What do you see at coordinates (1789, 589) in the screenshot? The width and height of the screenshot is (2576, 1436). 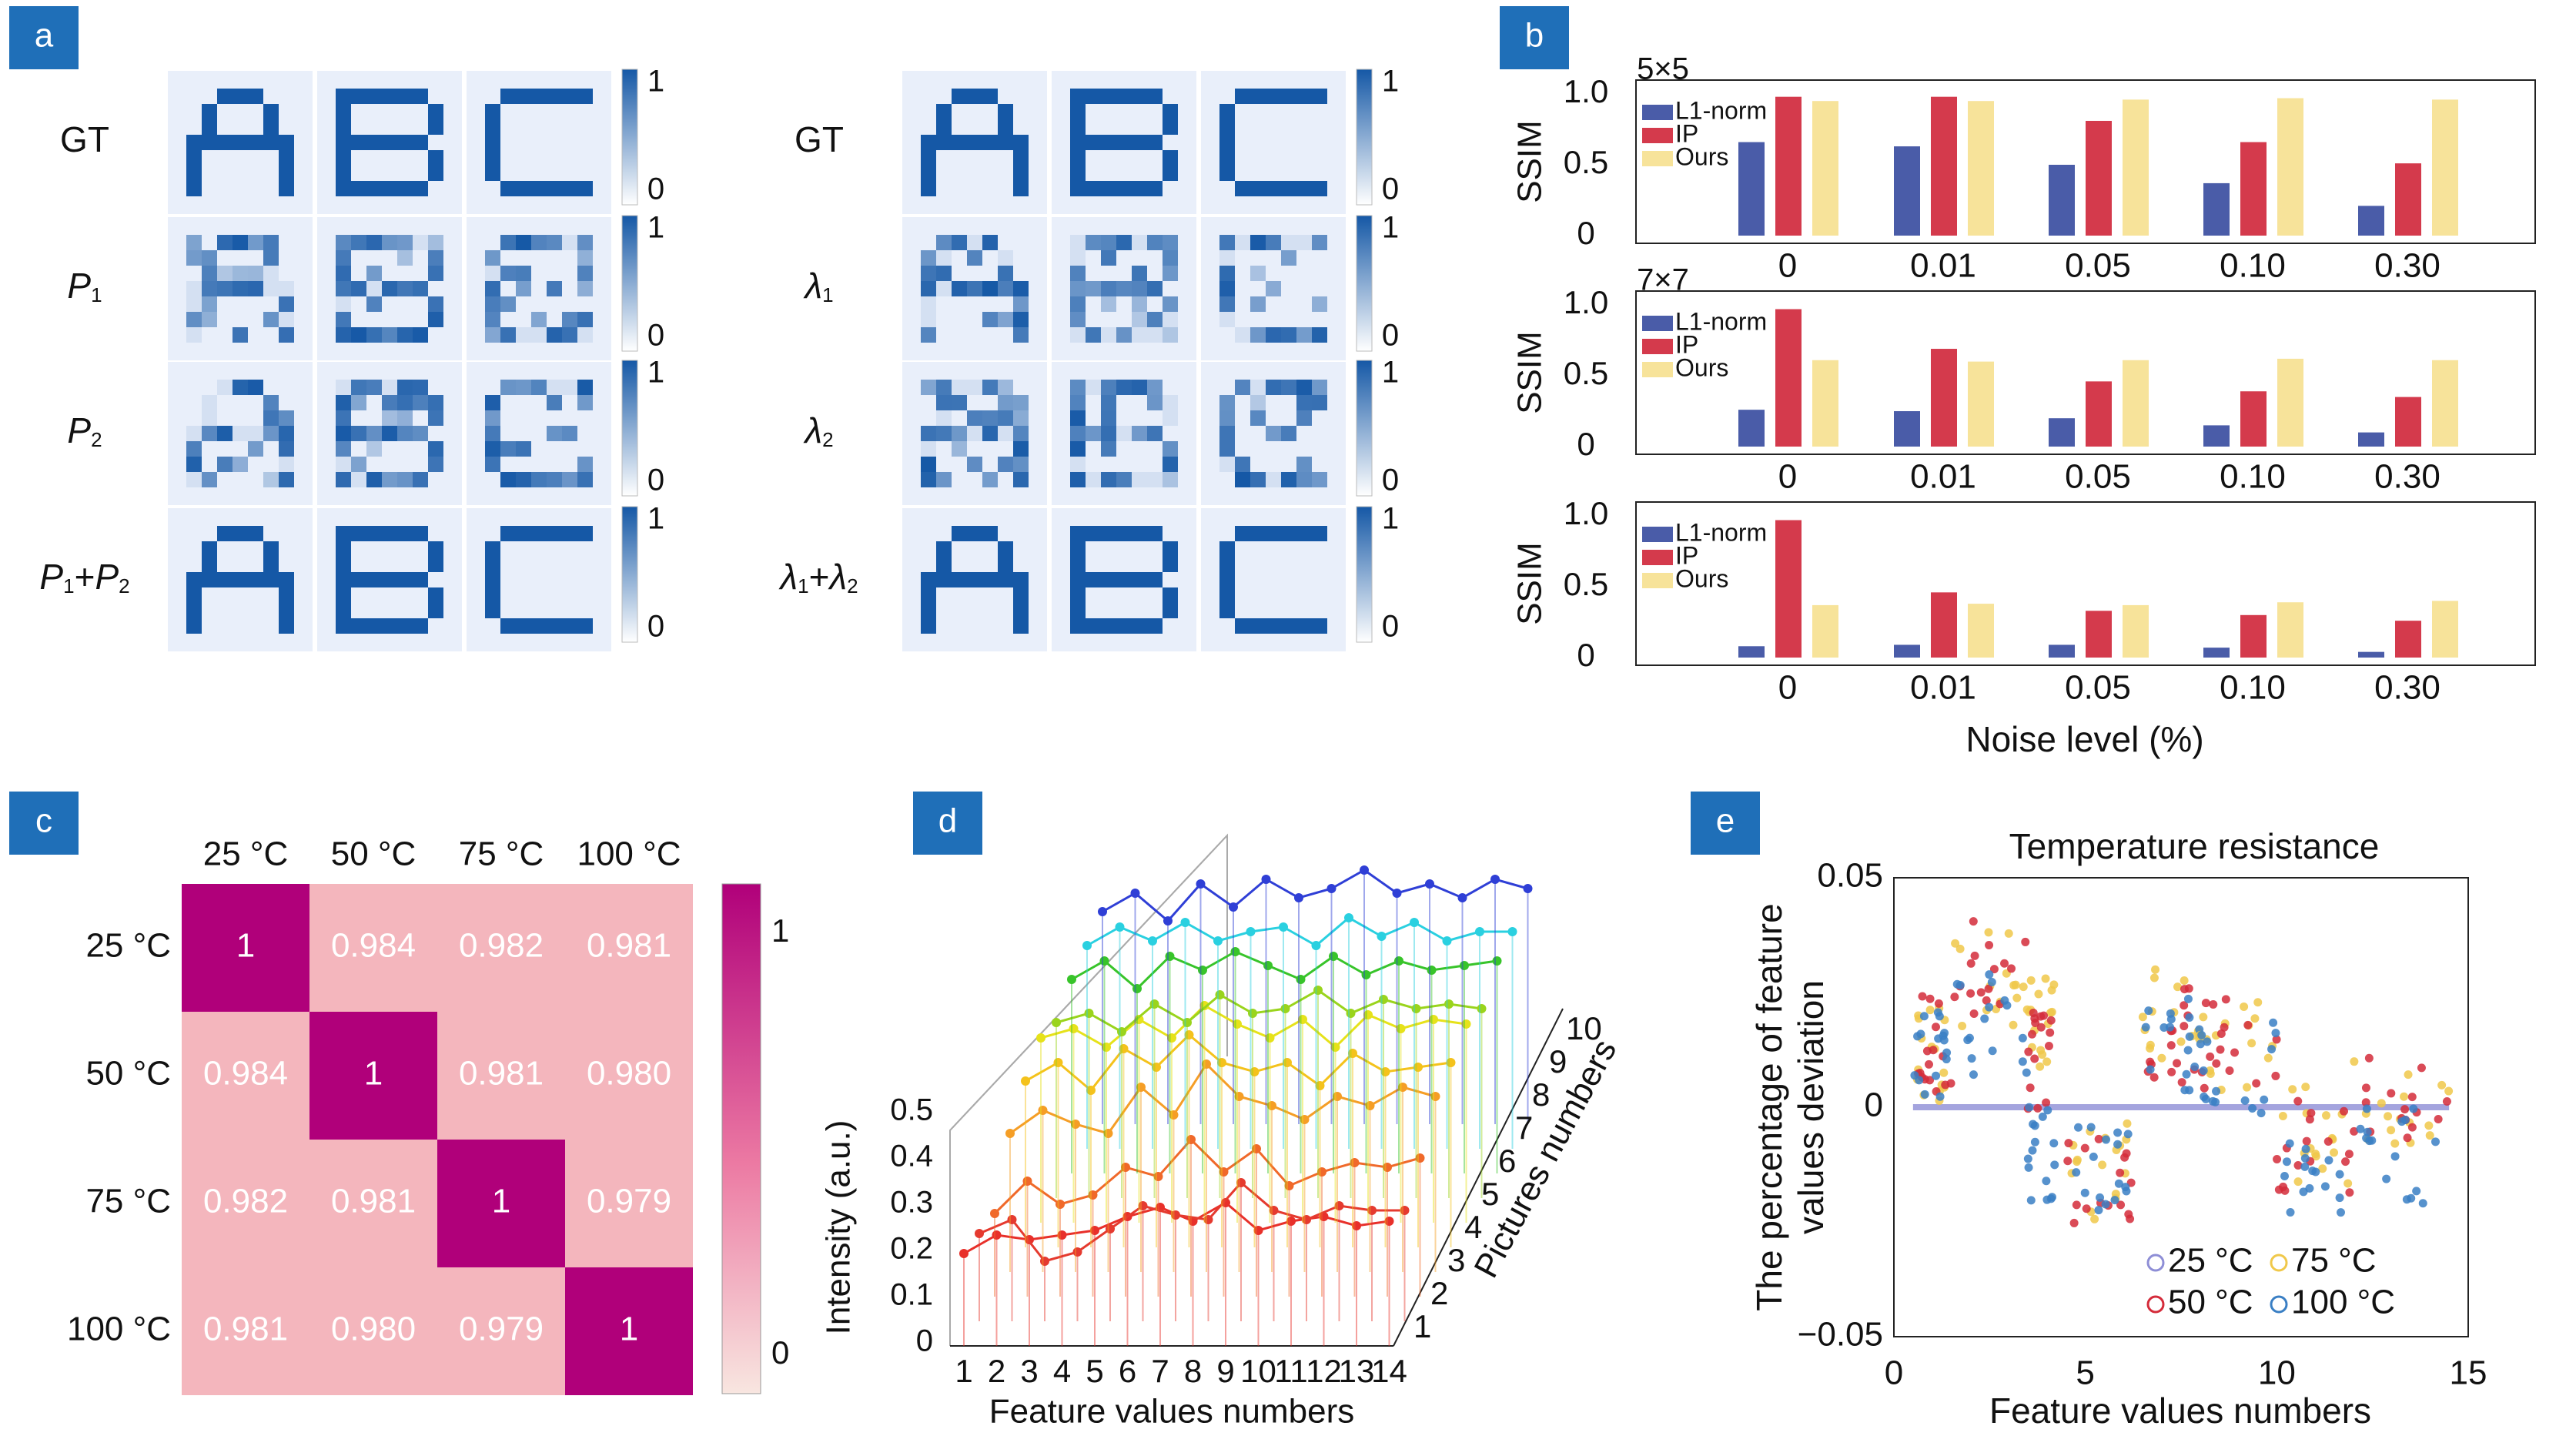 I see `bar-IP` at bounding box center [1789, 589].